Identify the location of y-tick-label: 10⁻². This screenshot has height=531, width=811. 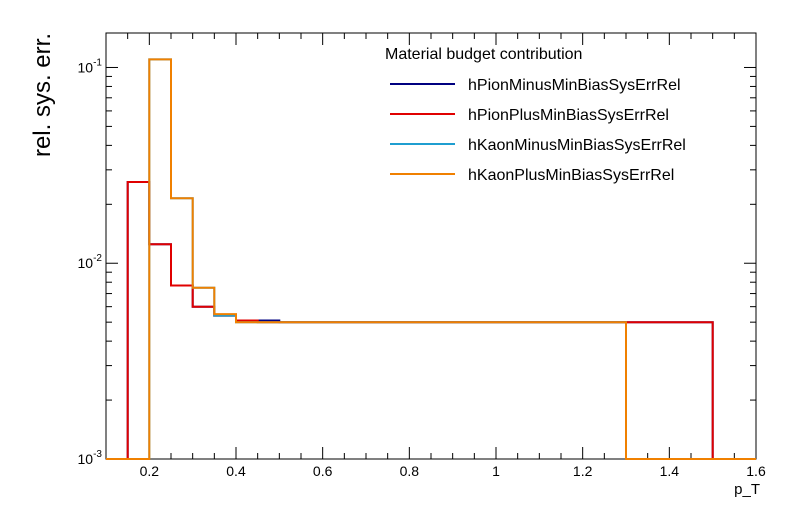
(90, 262).